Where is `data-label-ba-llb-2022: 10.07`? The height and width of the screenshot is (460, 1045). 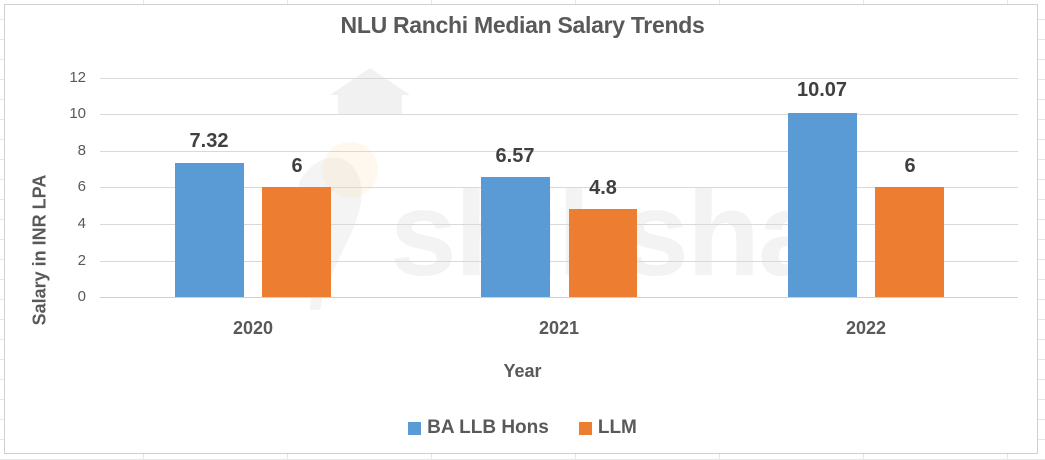
data-label-ba-llb-2022: 10.07 is located at coordinates (822, 90).